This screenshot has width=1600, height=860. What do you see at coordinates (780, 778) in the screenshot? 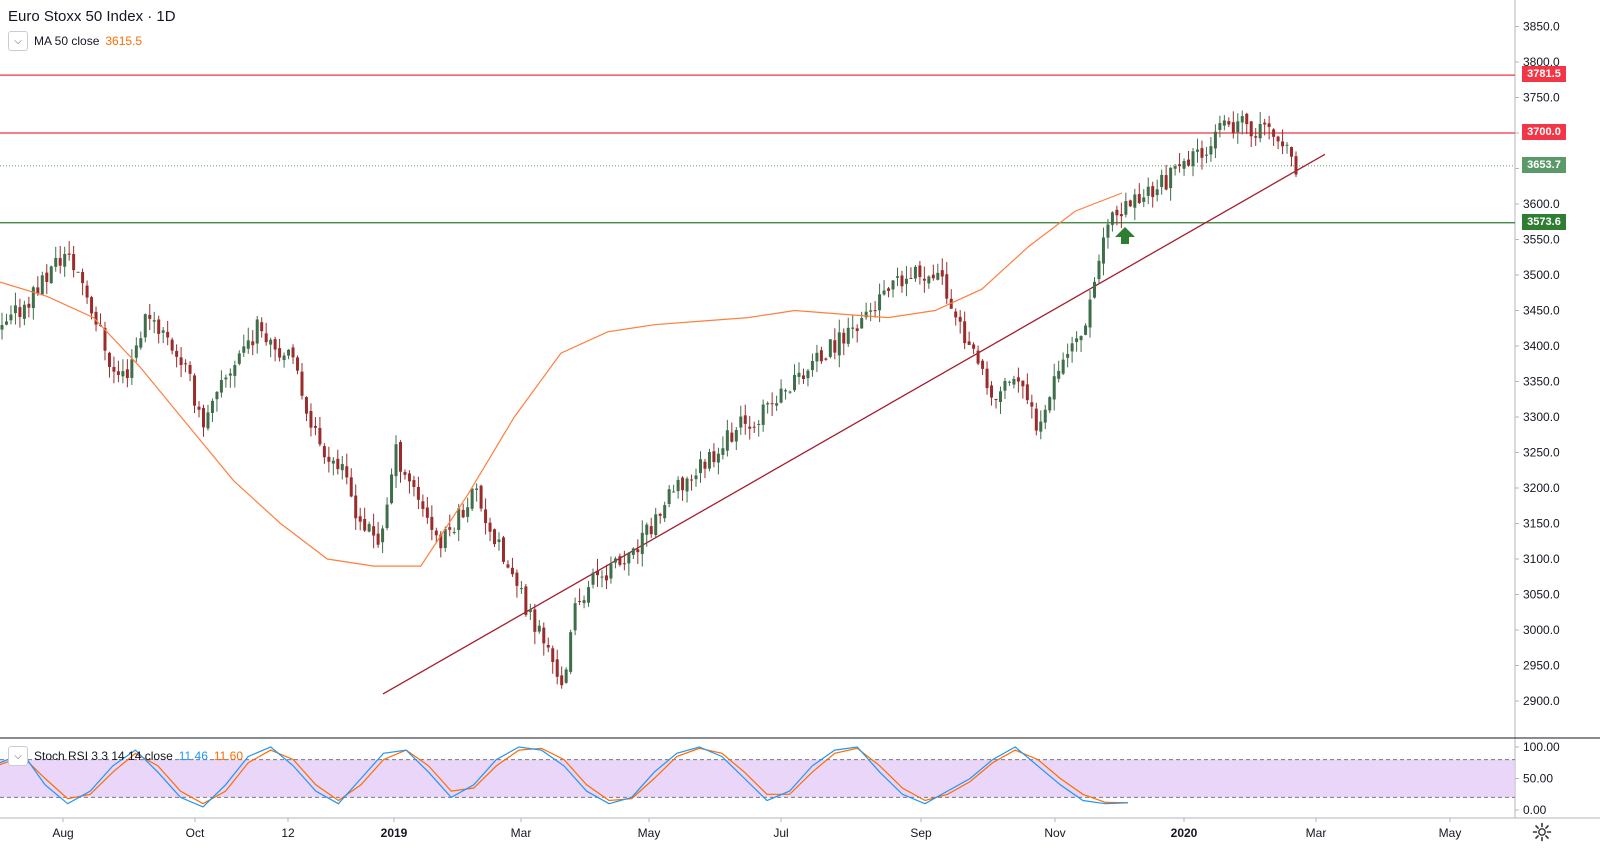
I see `stoch-rsi-pane: 0.00 50.00 100.00` at bounding box center [780, 778].